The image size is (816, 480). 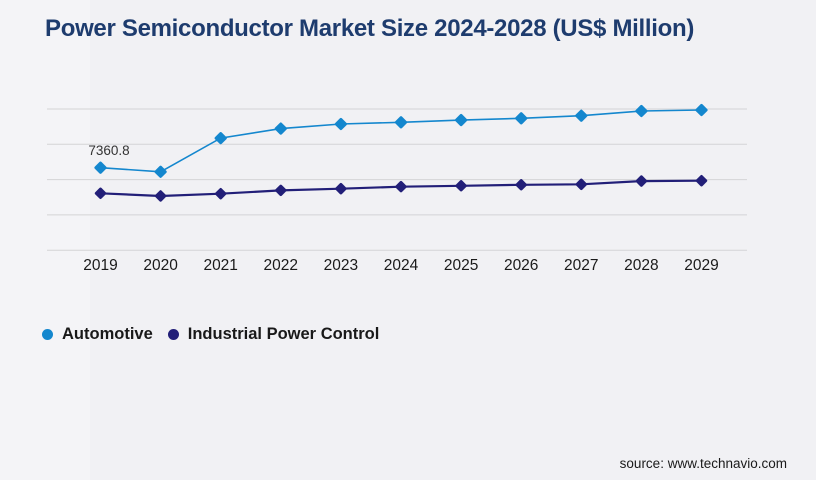 What do you see at coordinates (341, 265) in the screenshot?
I see `x-axis-label: 2023` at bounding box center [341, 265].